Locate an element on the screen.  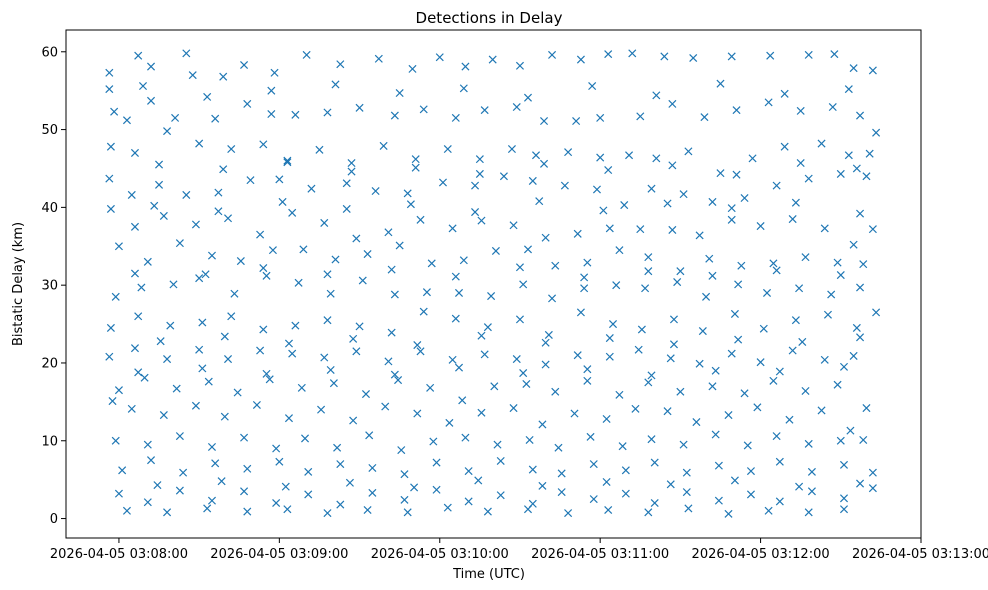
x-tick-label: 2026-04-05 03:13:00 is located at coordinates (920, 554).